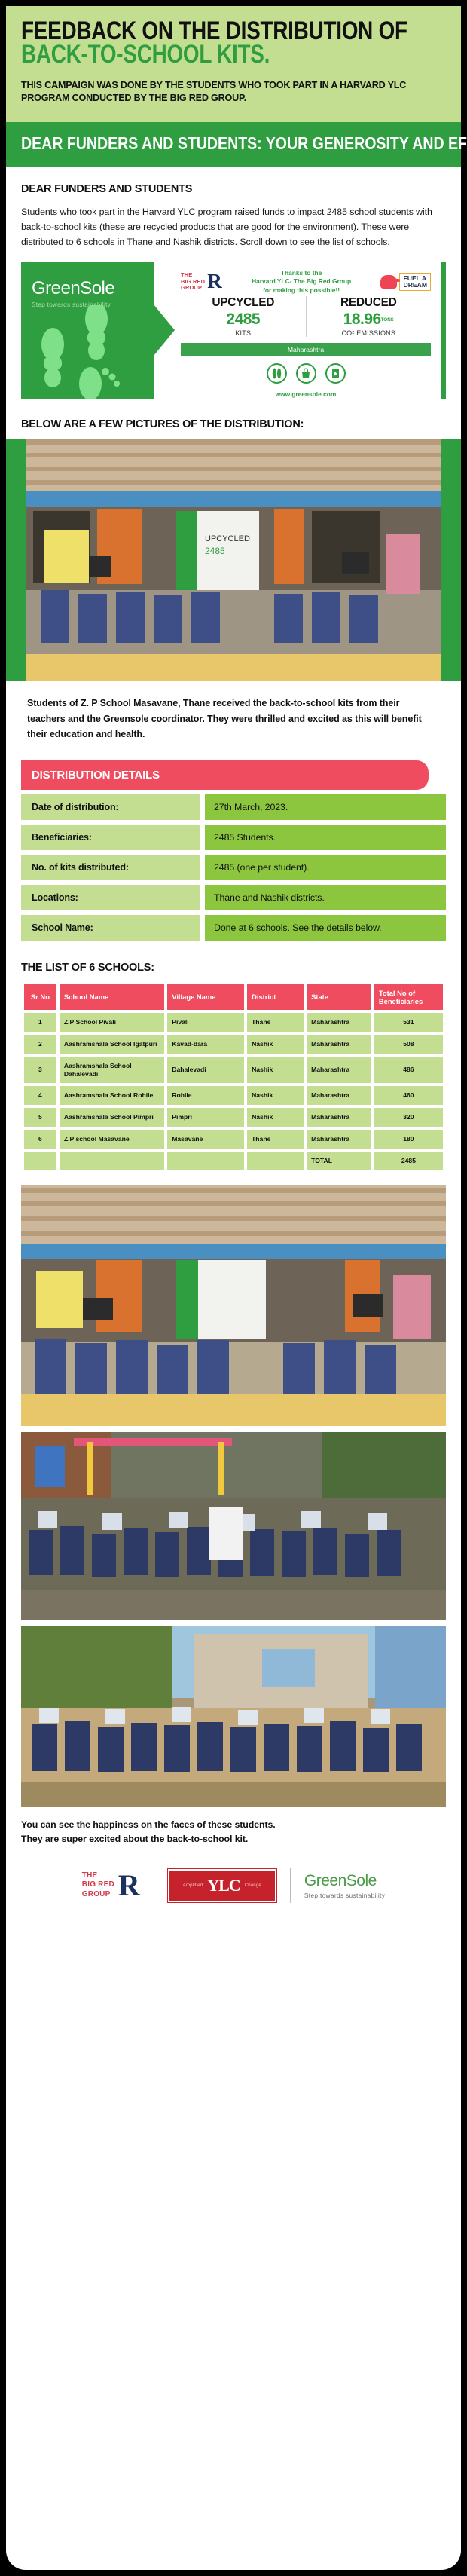 Image resolution: width=467 pixels, height=2576 pixels. Describe the element at coordinates (110, 867) in the screenshot. I see `detail-key: No. of kits distributed:` at that location.